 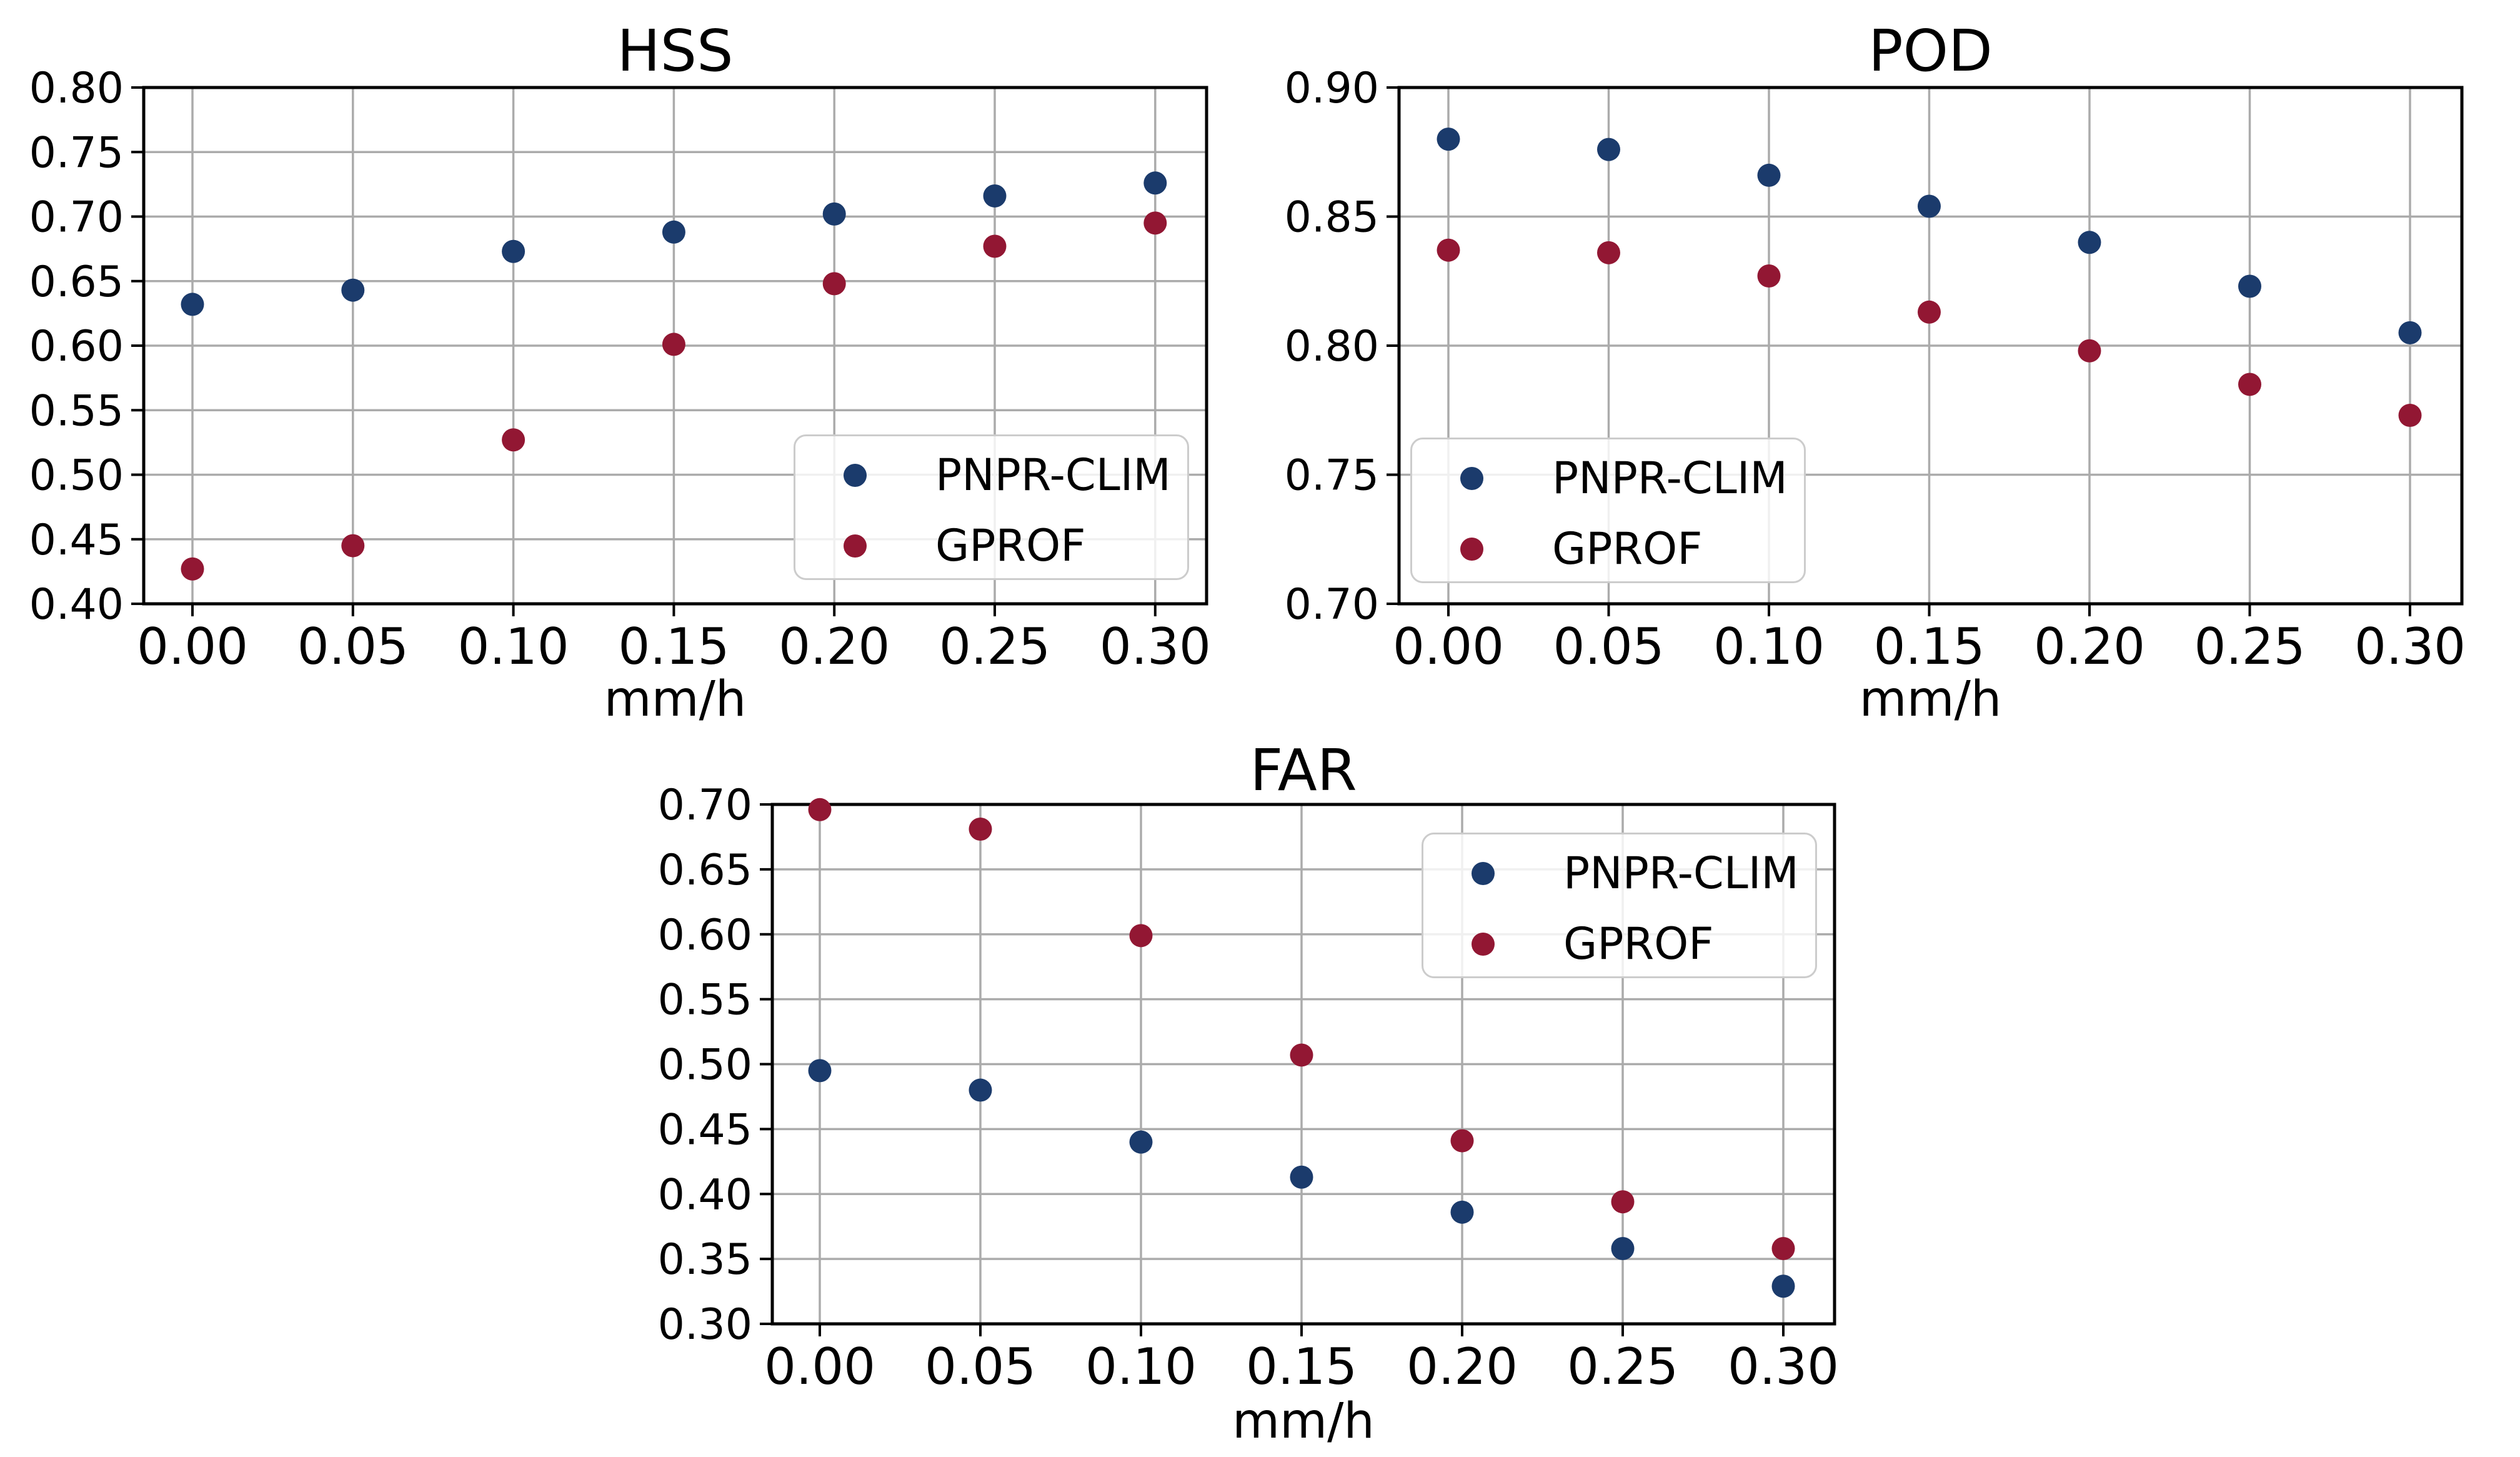 I want to click on hss-legend: PNPR-CLIM GPROF, so click(x=992, y=507).